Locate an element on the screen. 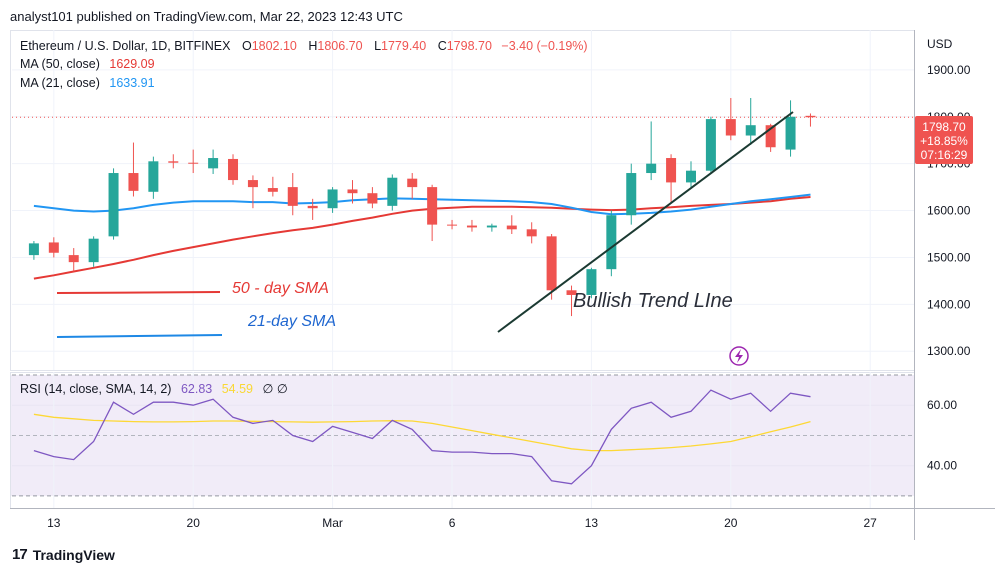 The width and height of the screenshot is (995, 575). ma50-value: 1629.09 is located at coordinates (132, 64).